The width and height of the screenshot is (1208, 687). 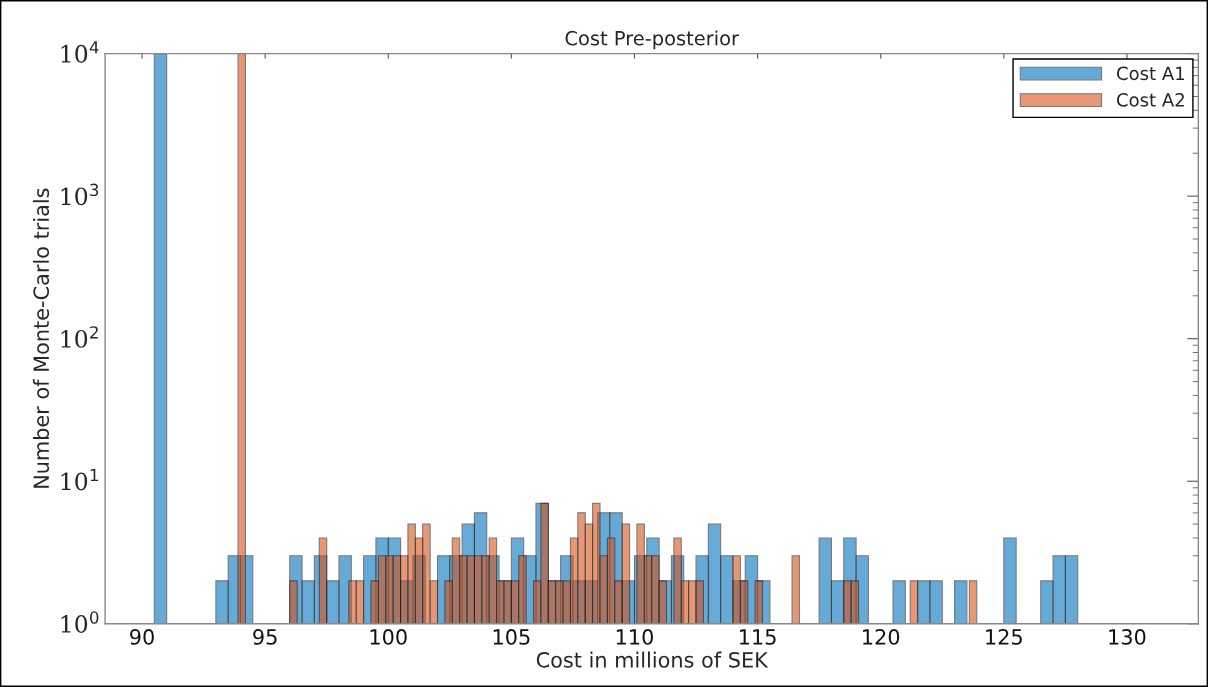 What do you see at coordinates (758, 637) in the screenshot?
I see `x-tick-label: 115` at bounding box center [758, 637].